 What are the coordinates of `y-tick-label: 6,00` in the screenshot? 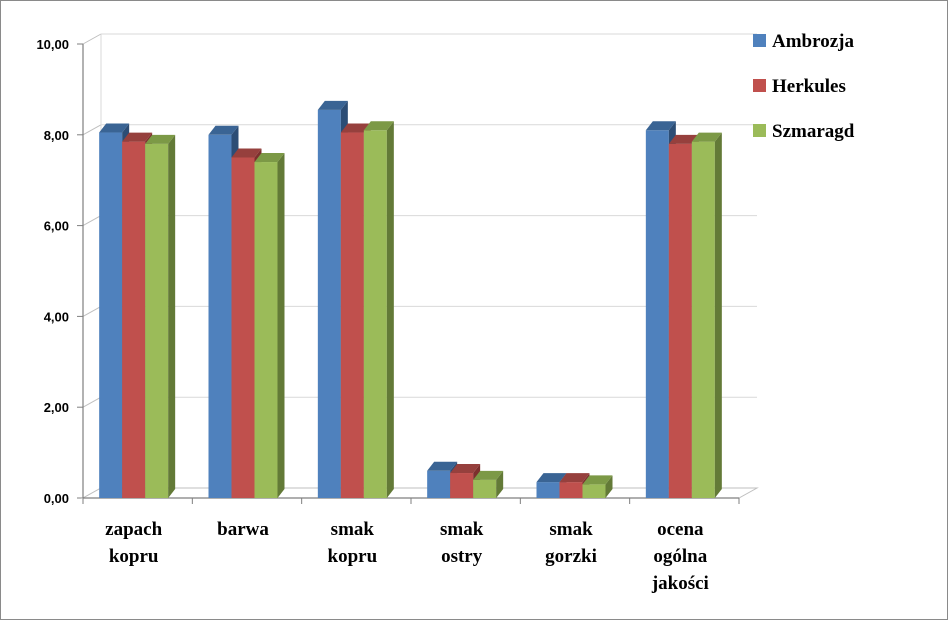 It's located at (56, 226).